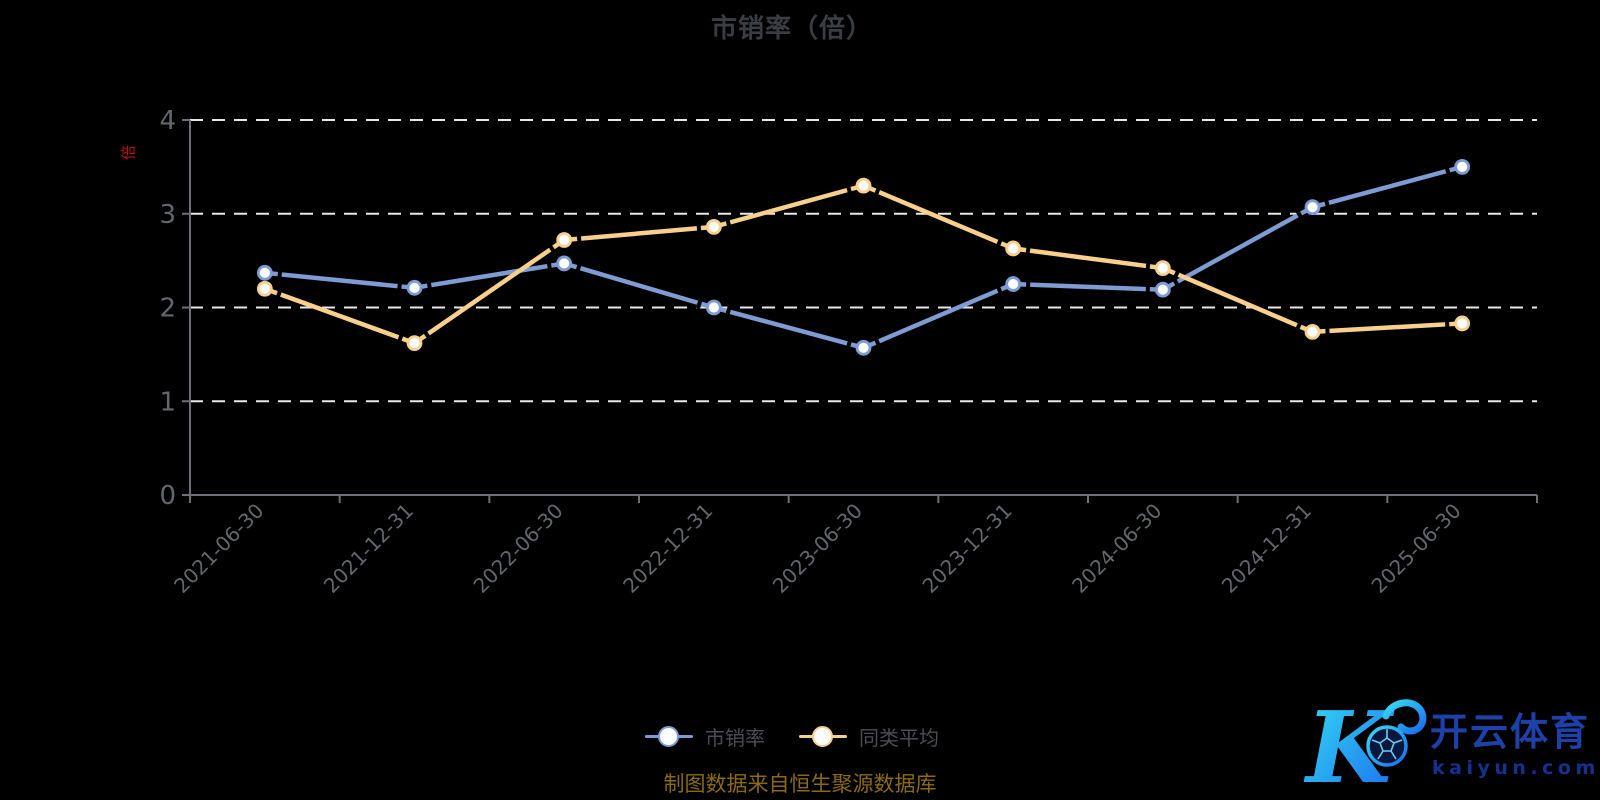  I want to click on y-axis-tick-label: 4, so click(167, 121).